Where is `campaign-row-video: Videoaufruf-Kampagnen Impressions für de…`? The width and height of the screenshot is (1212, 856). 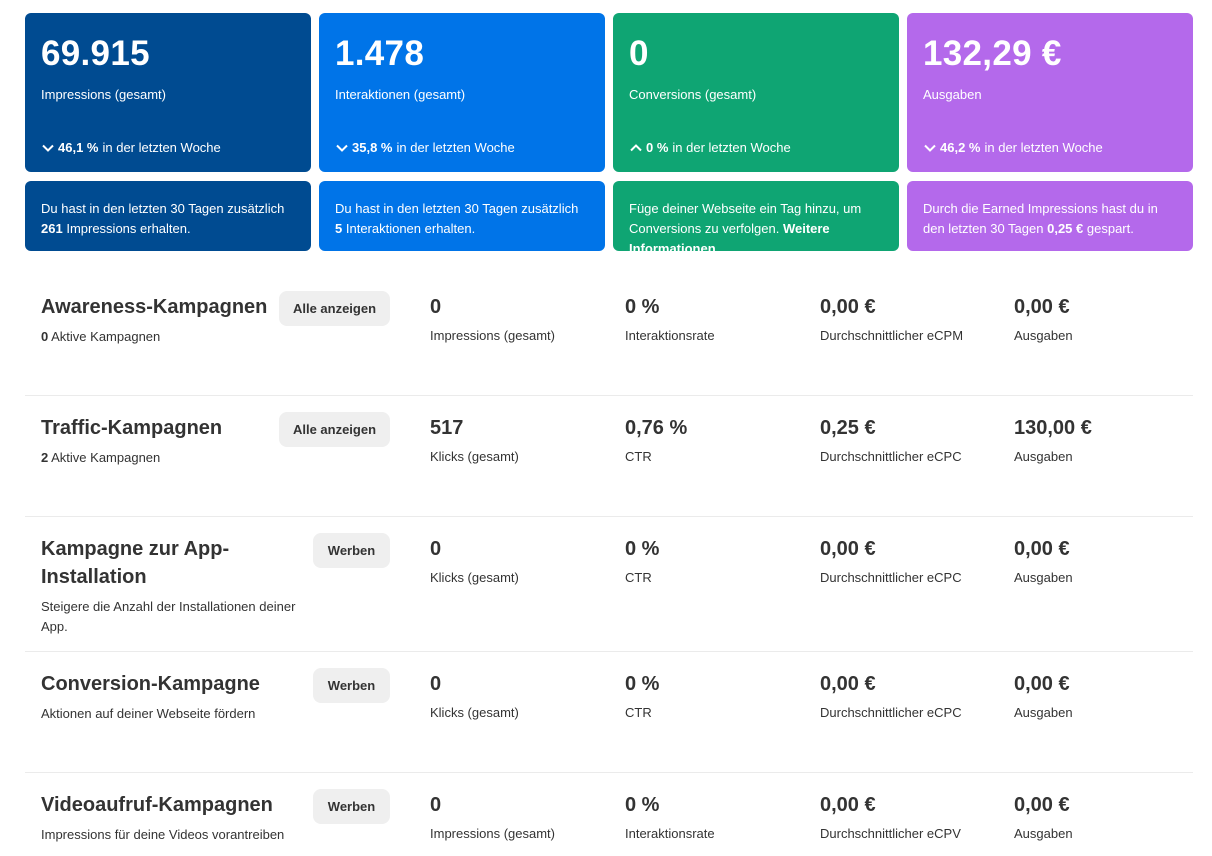 campaign-row-video: Videoaufruf-Kampagnen Impressions für de… is located at coordinates (609, 814).